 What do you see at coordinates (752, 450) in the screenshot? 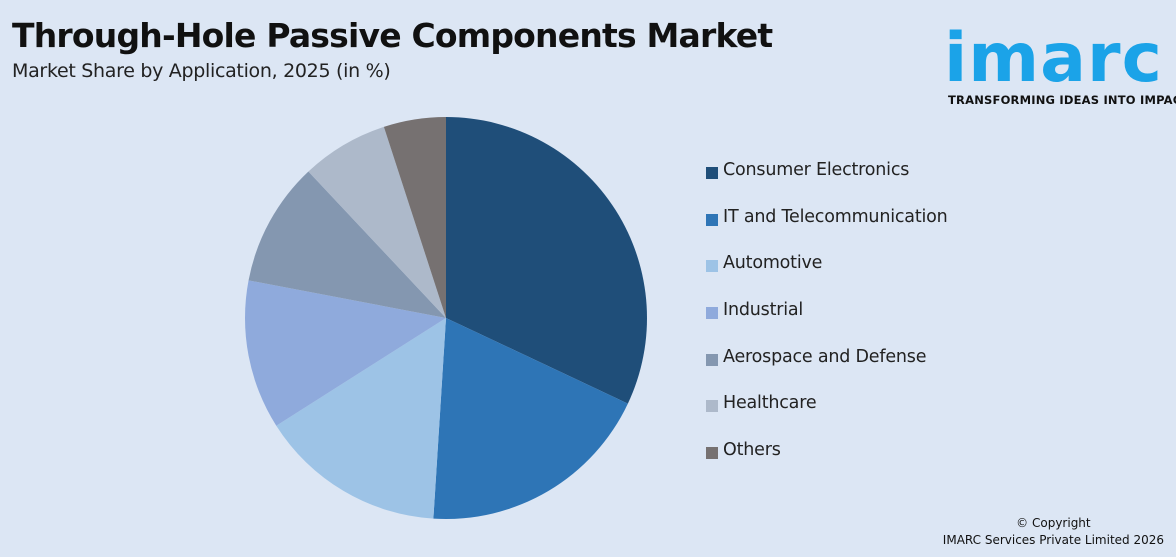
I see `legend-label: Others` at bounding box center [752, 450].